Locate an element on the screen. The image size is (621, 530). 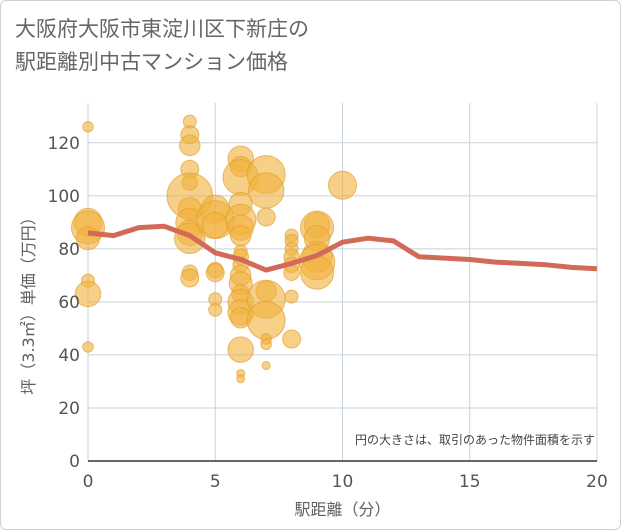
y-axis-label: 坪（3.3㎡）単価（万円） is located at coordinates (28, 301).